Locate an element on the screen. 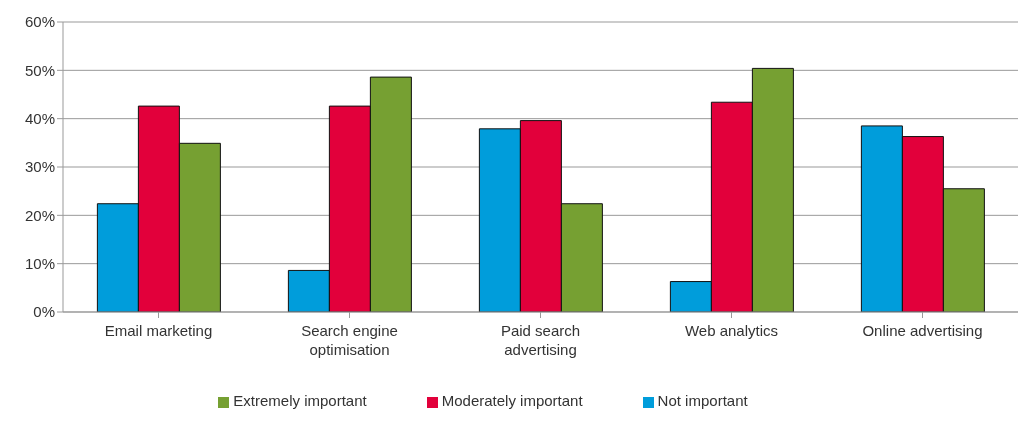 This screenshot has height=423, width=1018. x-tick-label: Paid search advertising is located at coordinates (540, 340).